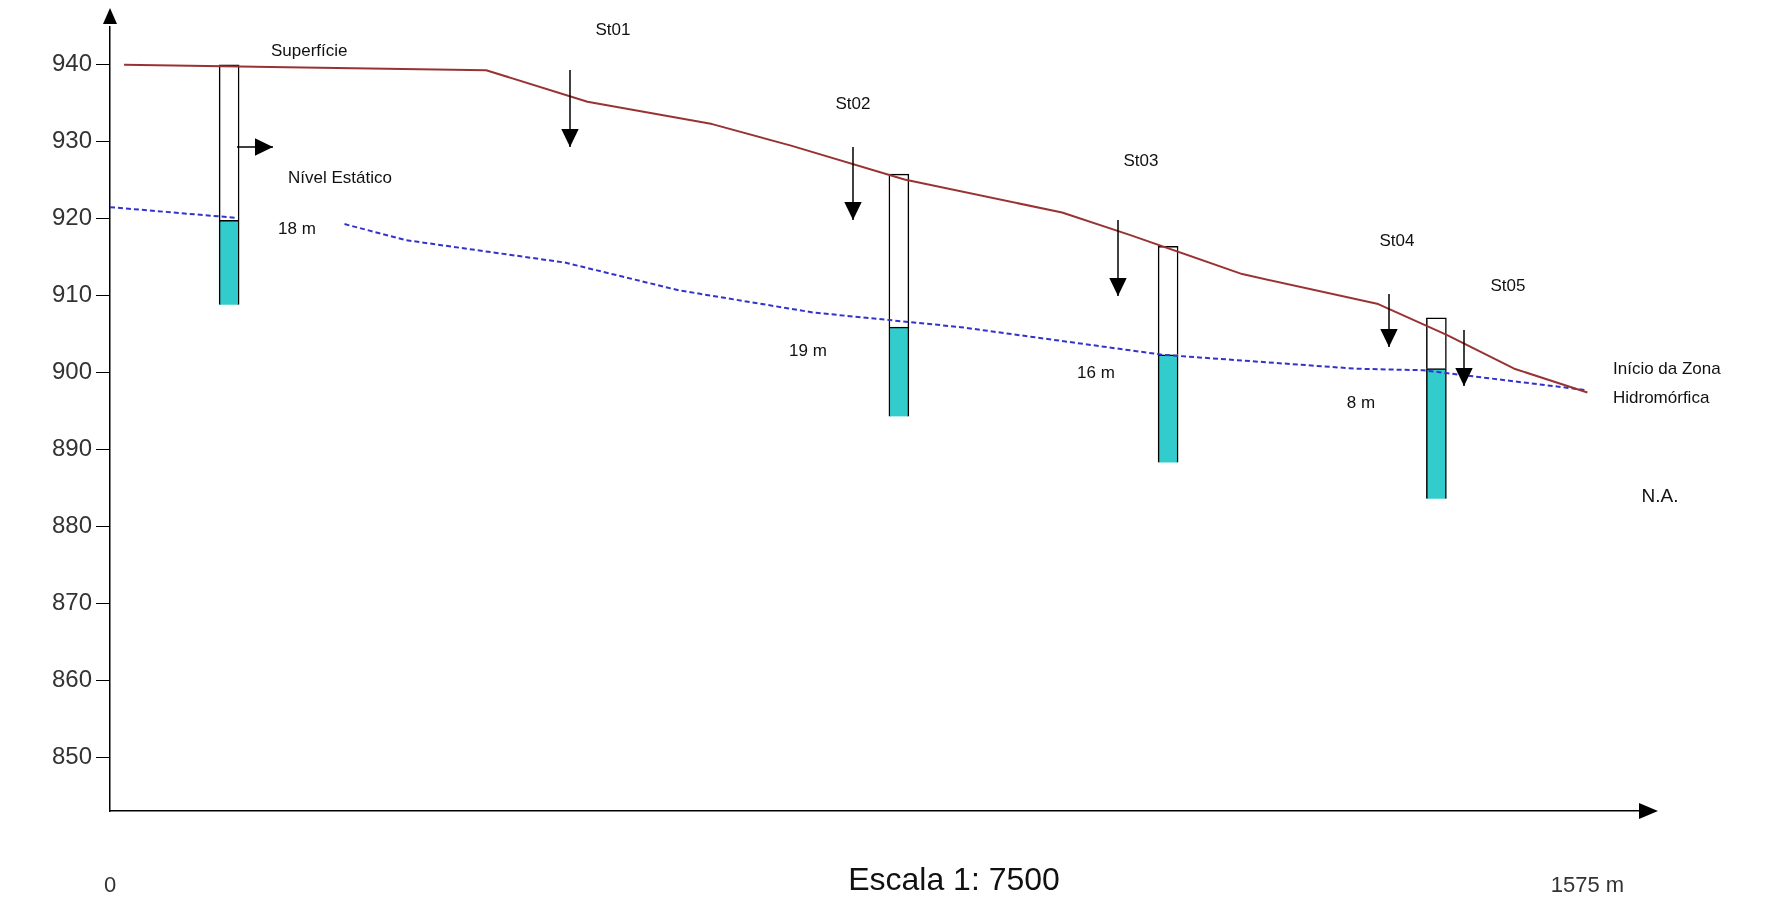  I want to click on text: N.A., so click(1660, 496).